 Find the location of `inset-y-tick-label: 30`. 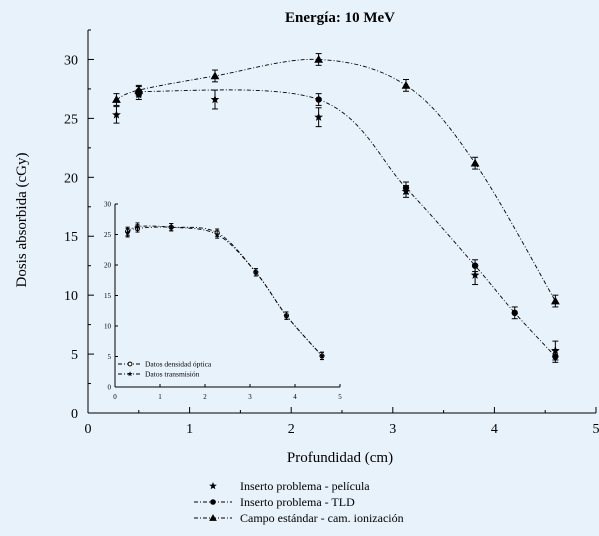

inset-y-tick-label: 30 is located at coordinates (108, 205).